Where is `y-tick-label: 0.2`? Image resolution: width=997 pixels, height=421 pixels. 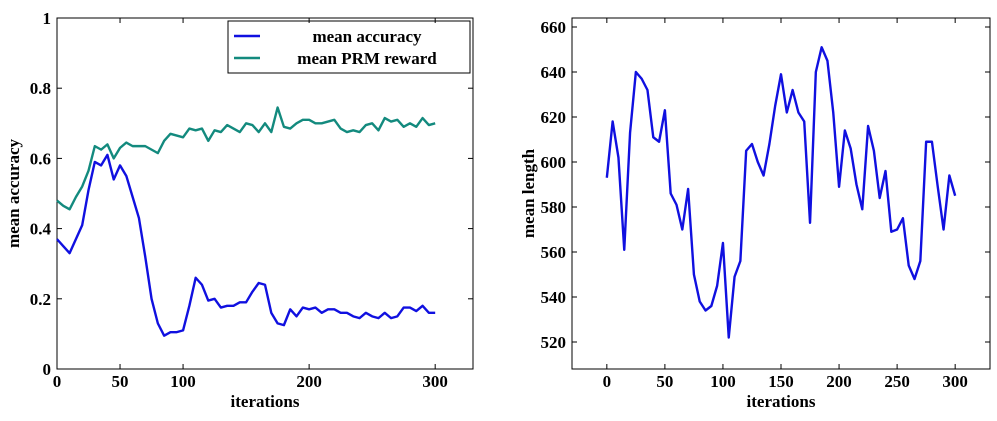
y-tick-label: 0.2 is located at coordinates (40, 299).